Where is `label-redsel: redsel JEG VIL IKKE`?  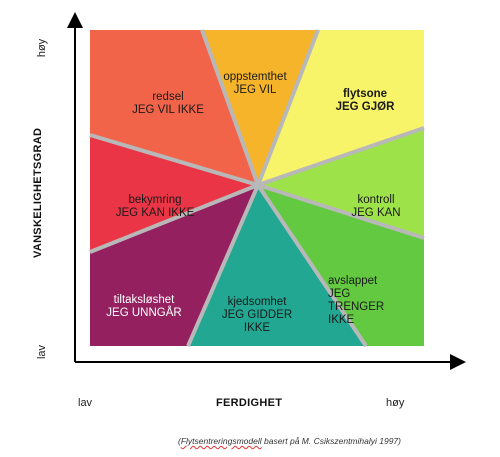 label-redsel: redsel JEG VIL IKKE is located at coordinates (168, 103).